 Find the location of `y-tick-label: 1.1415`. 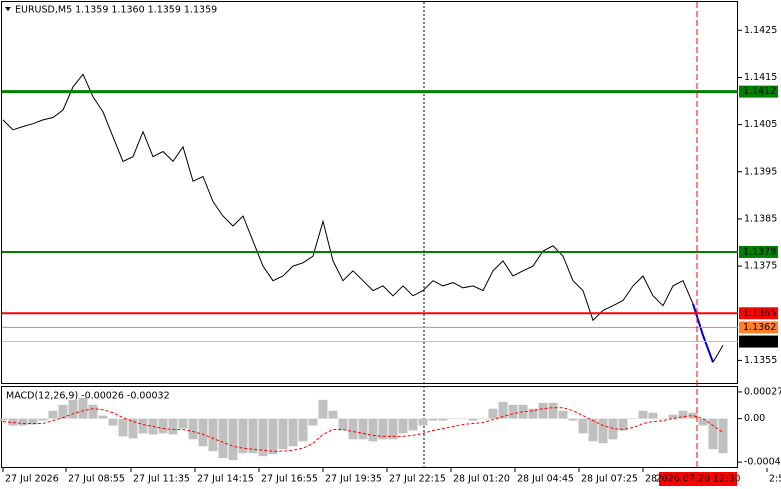

y-tick-label: 1.1415 is located at coordinates (760, 77).